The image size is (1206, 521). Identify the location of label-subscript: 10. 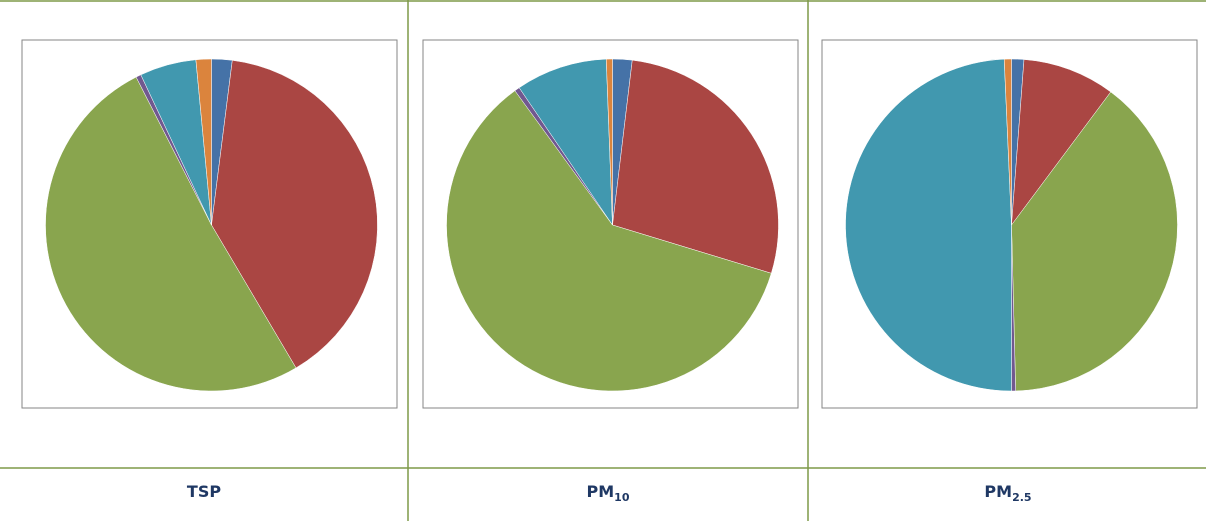
(622, 497).